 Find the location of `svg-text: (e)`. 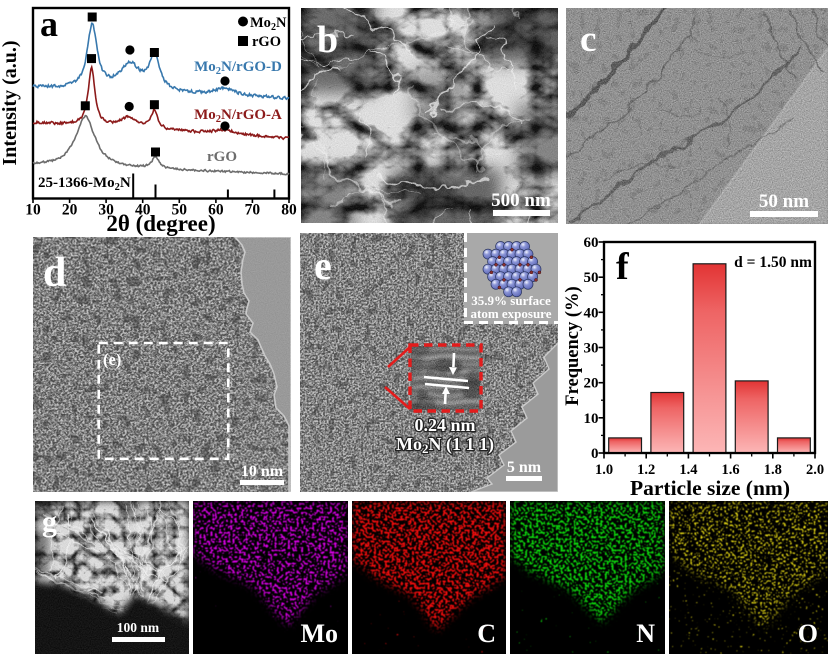

svg-text: (e) is located at coordinates (112, 359).